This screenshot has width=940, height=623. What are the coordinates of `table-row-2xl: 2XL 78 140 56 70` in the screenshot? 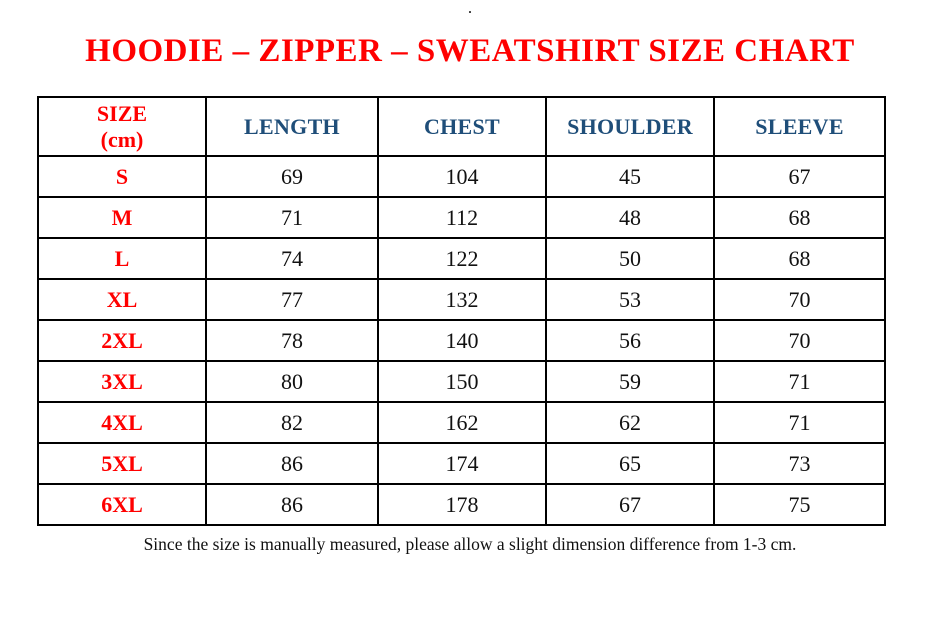 It's located at (461, 340).